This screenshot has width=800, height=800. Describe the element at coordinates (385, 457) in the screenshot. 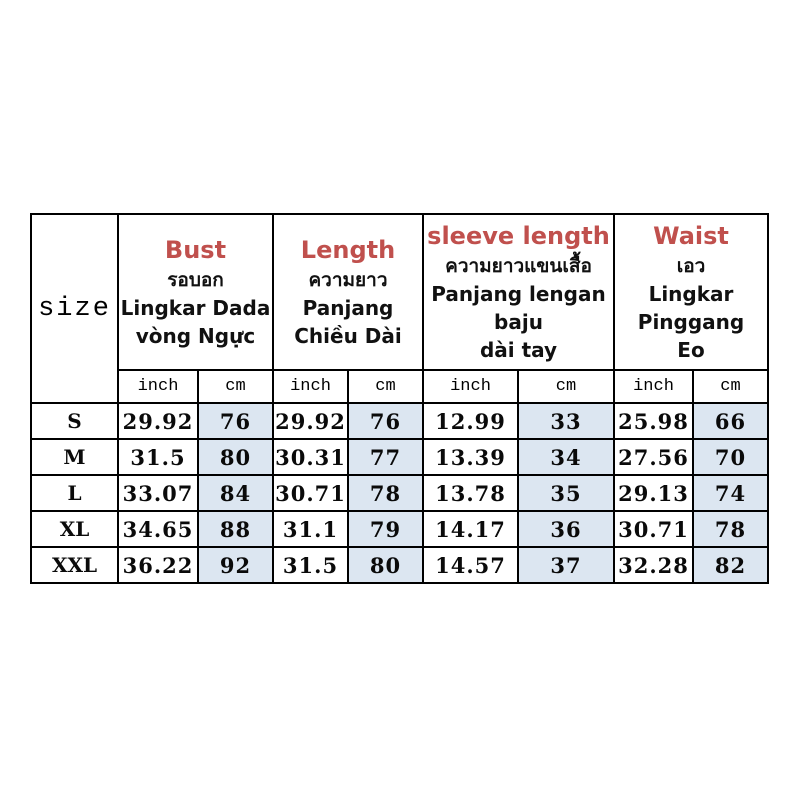

I see `measurement-cell: 77` at that location.